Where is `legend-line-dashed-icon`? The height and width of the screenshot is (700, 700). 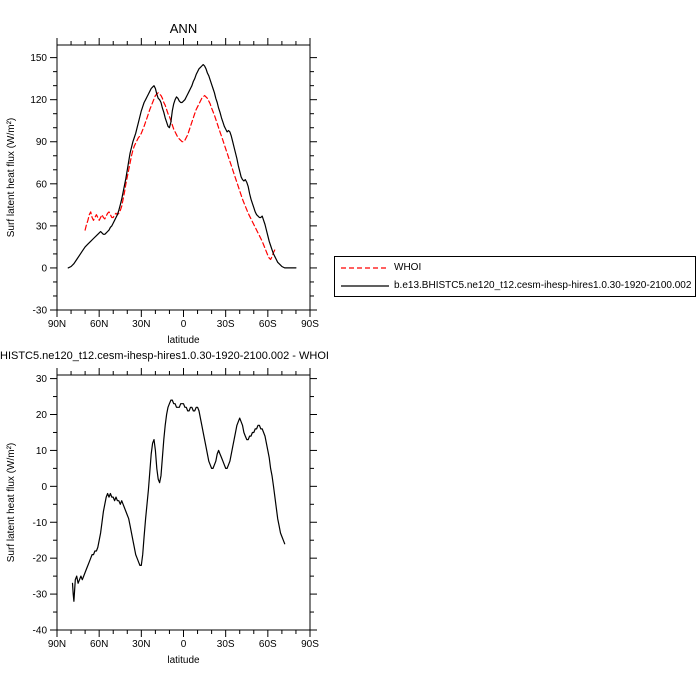 legend-line-dashed-icon is located at coordinates (365, 267).